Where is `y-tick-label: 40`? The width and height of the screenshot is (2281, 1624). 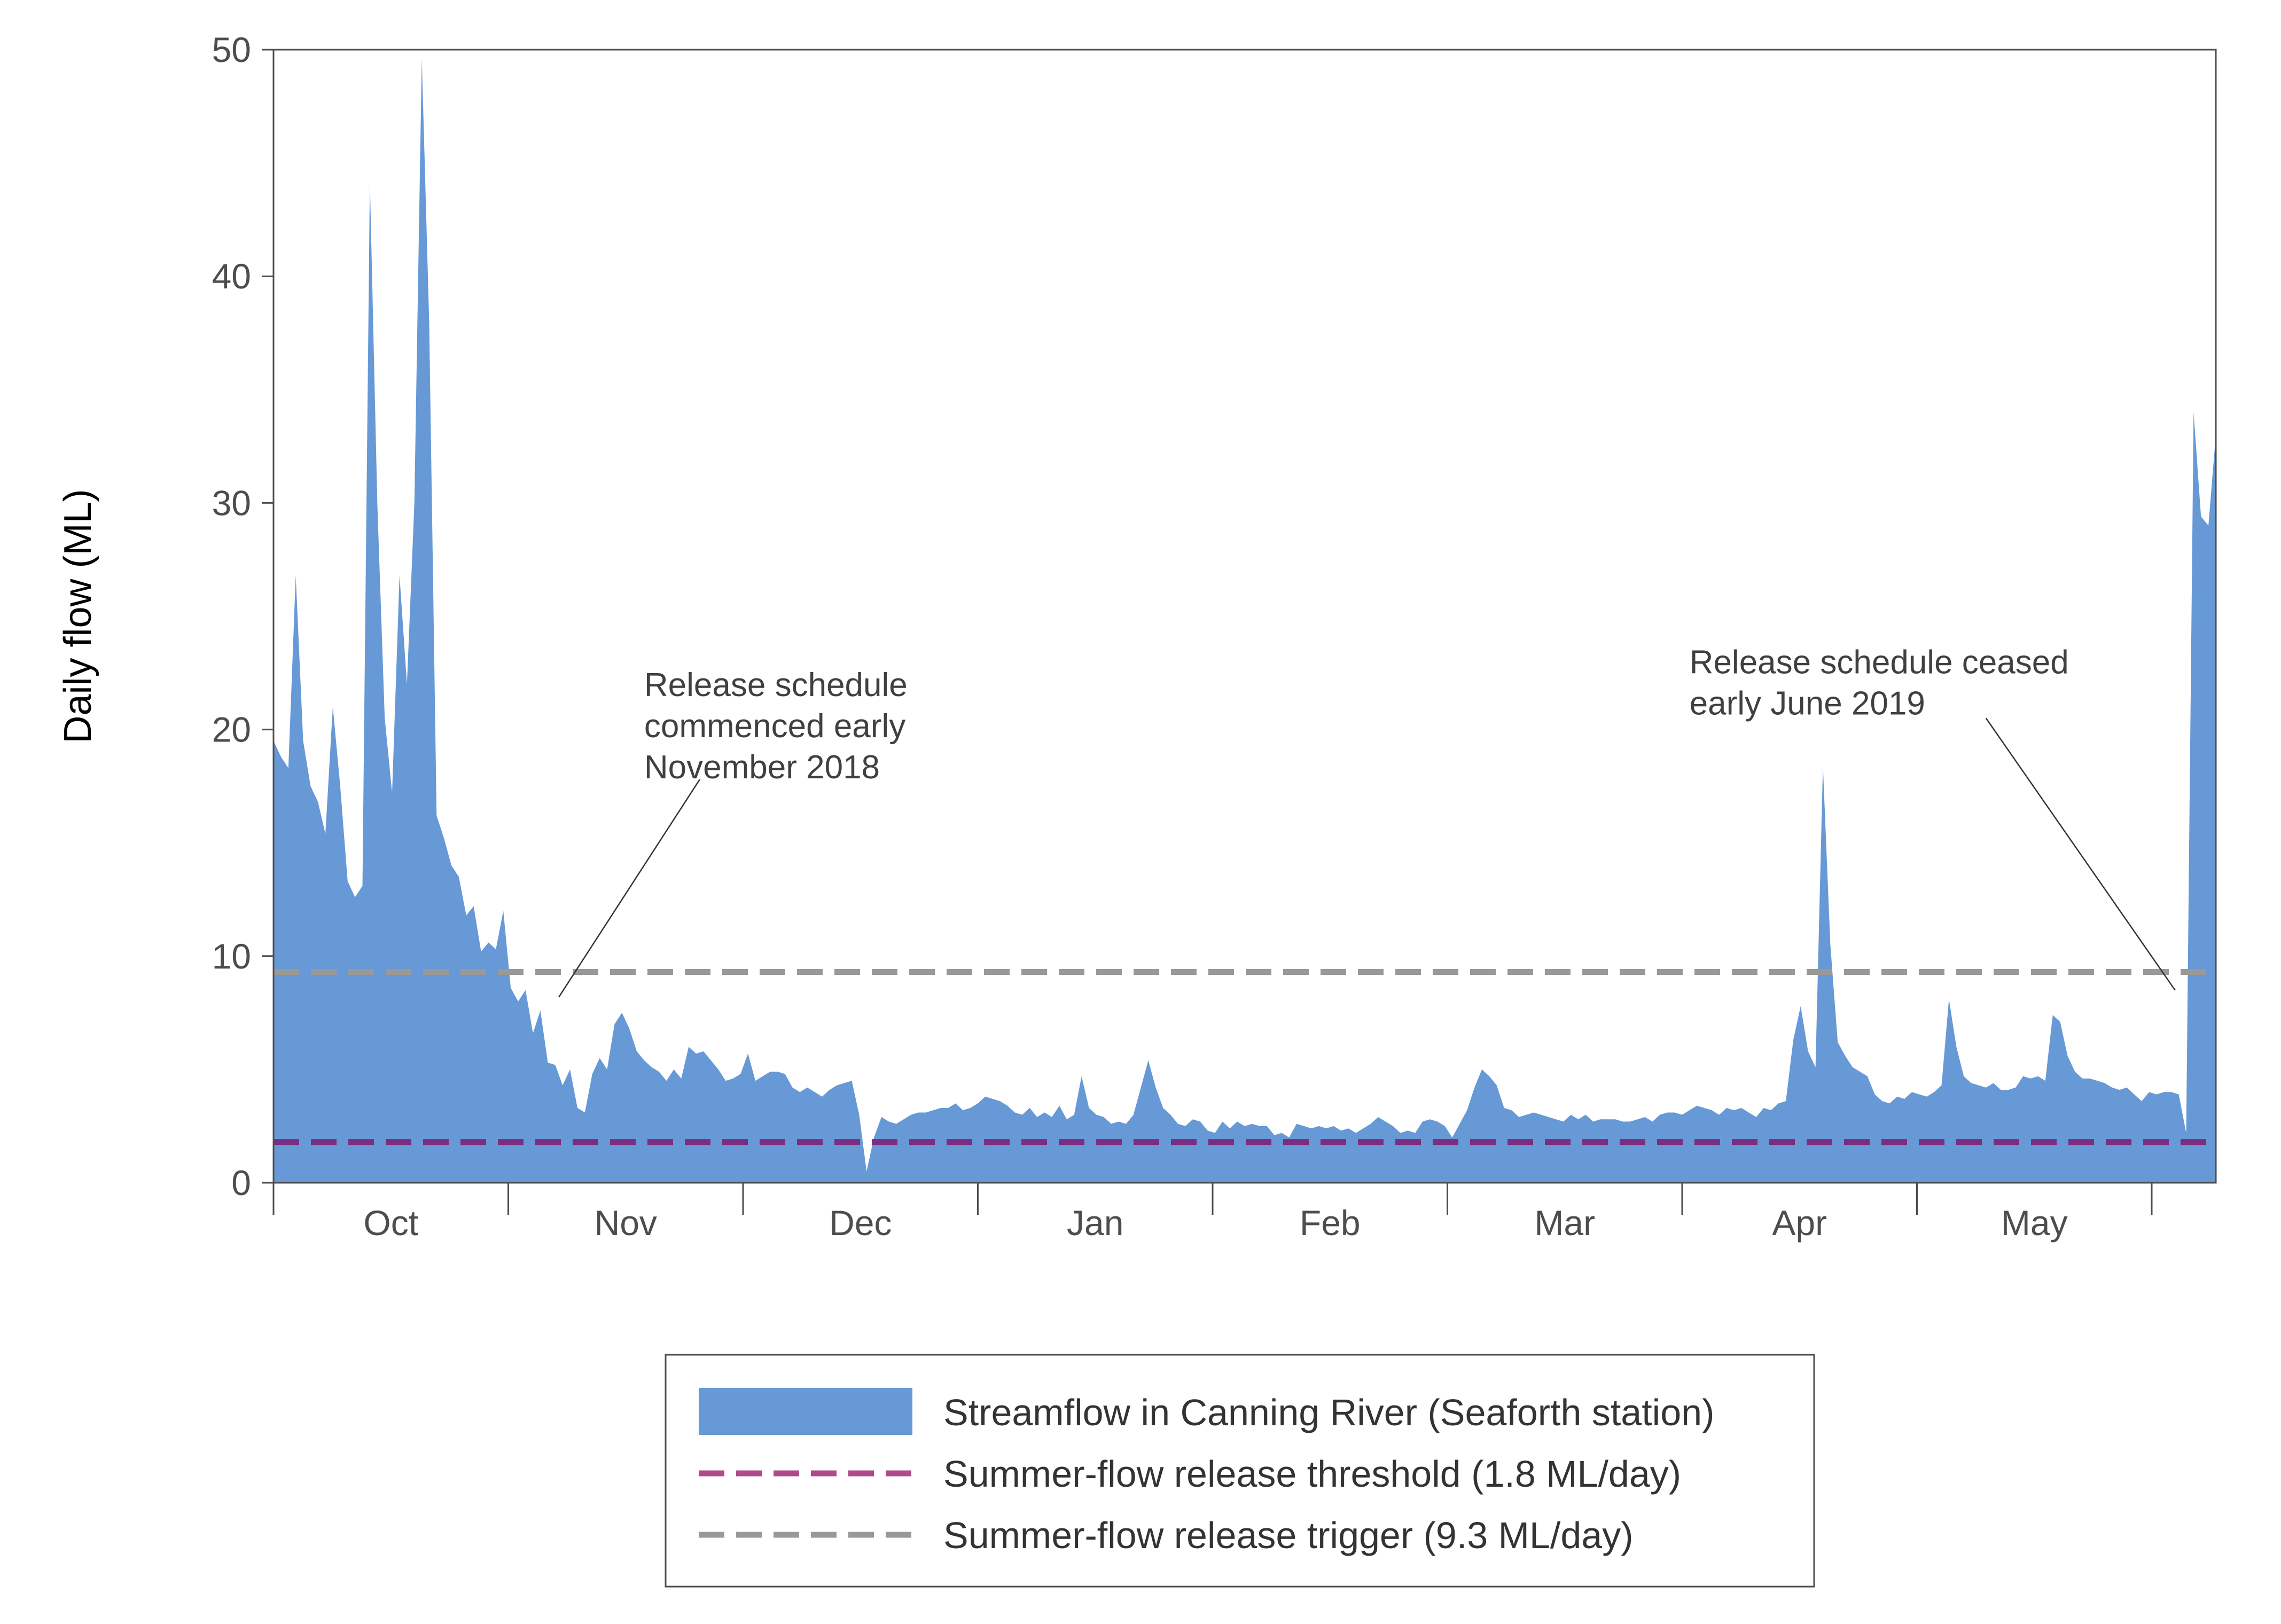 y-tick-label: 40 is located at coordinates (231, 276).